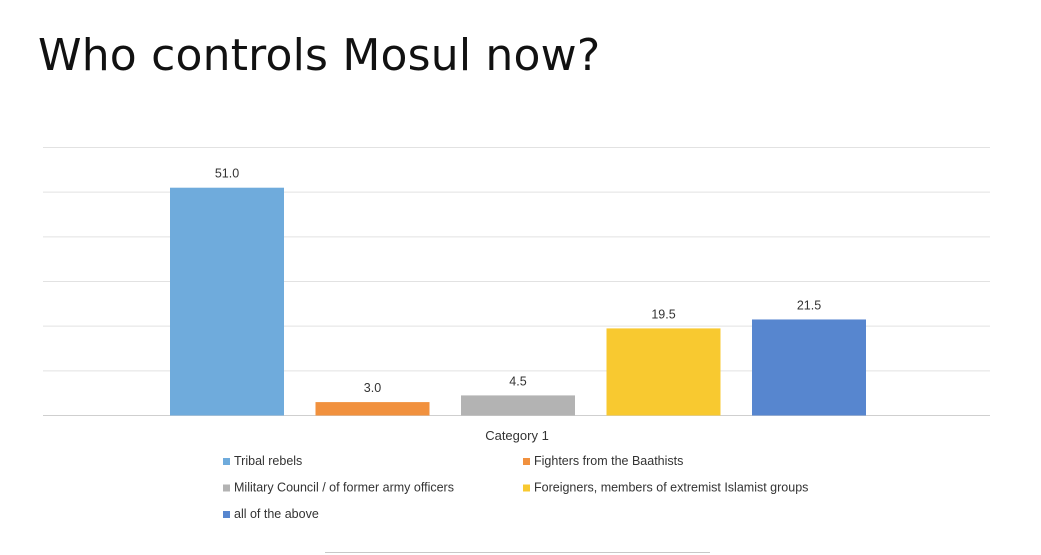 The image size is (1041, 555). Describe the element at coordinates (276, 514) in the screenshot. I see `legend-label: all of the above` at that location.